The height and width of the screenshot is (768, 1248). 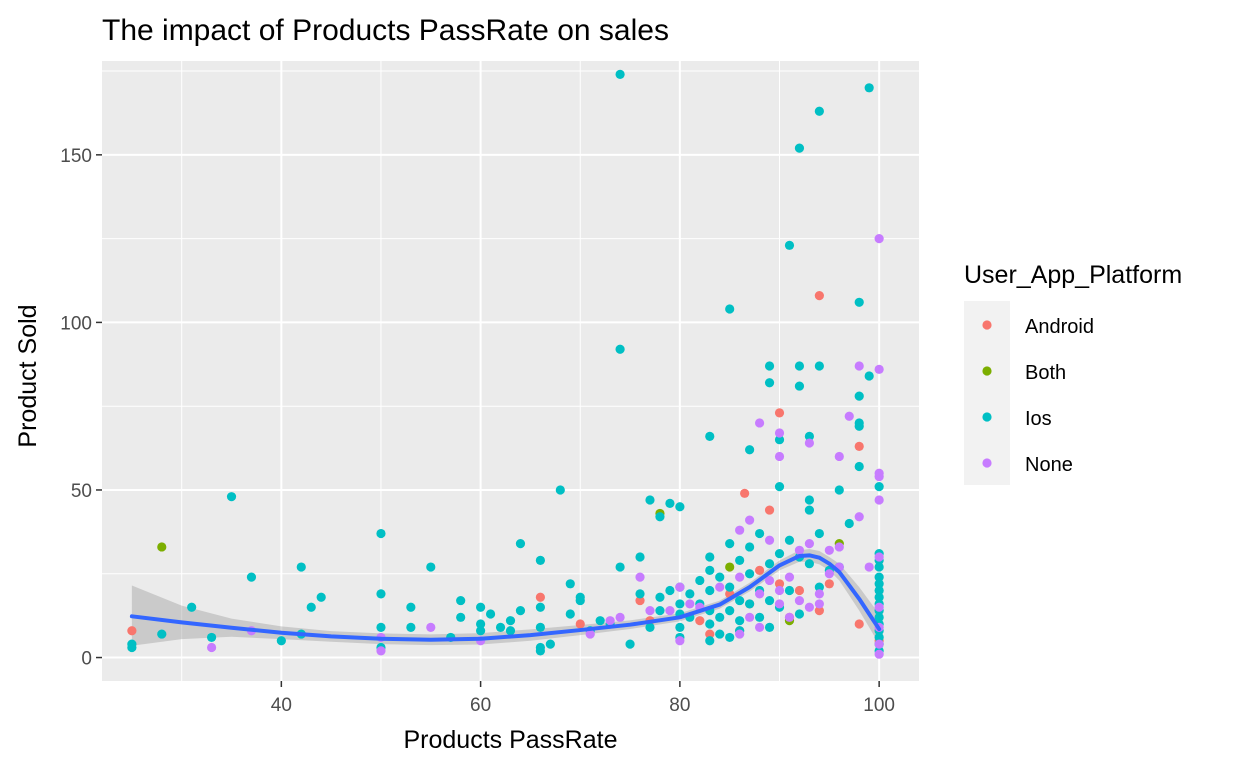 What do you see at coordinates (987, 325) in the screenshot?
I see `legend-key-android` at bounding box center [987, 325].